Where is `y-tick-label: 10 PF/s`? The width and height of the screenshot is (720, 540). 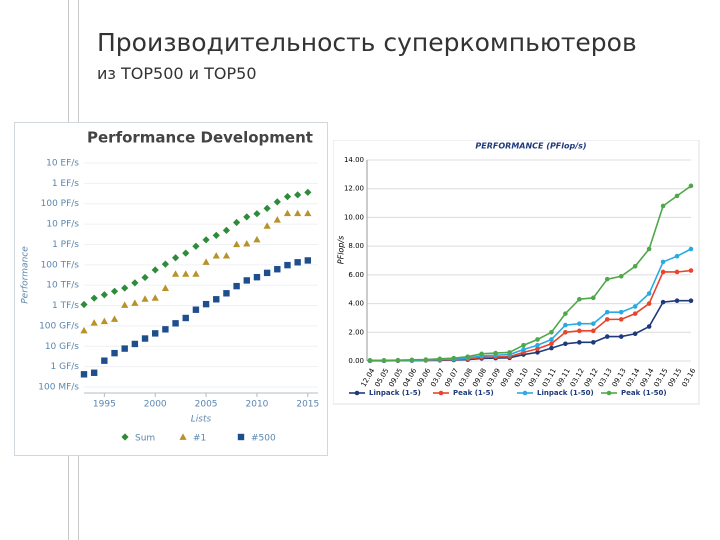
y-tick-label: 10 PF/s is located at coordinates (62, 225).